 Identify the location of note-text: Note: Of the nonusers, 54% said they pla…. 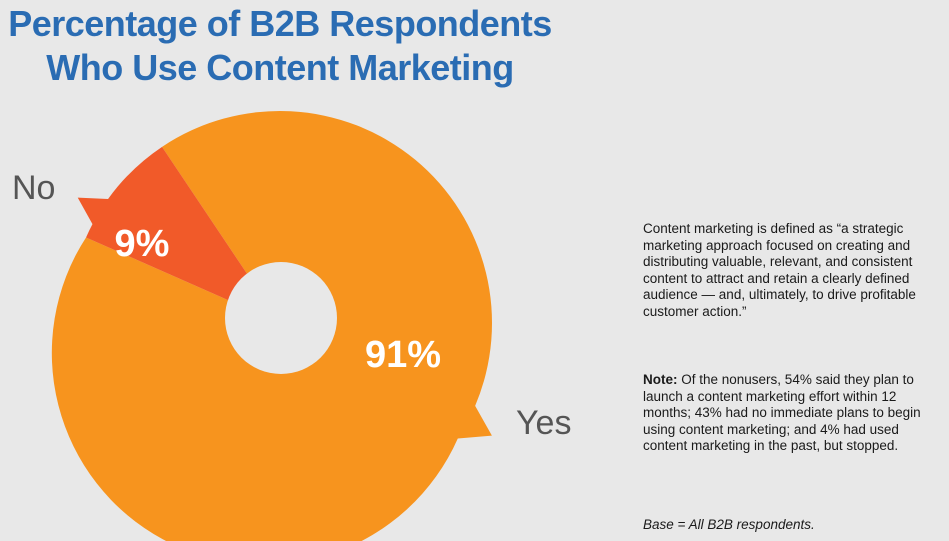
(790, 413).